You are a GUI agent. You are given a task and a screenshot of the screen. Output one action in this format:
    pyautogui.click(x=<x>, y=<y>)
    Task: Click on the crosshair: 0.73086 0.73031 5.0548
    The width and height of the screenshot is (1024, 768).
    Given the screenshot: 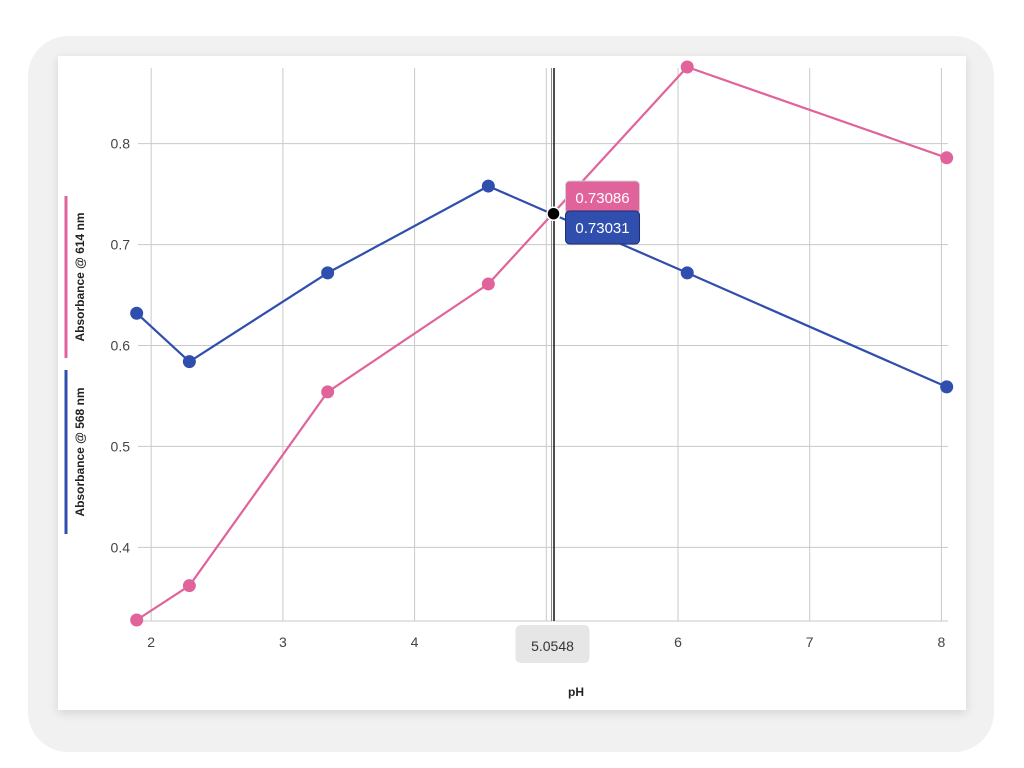 What is the action you would take?
    pyautogui.click(x=578, y=365)
    